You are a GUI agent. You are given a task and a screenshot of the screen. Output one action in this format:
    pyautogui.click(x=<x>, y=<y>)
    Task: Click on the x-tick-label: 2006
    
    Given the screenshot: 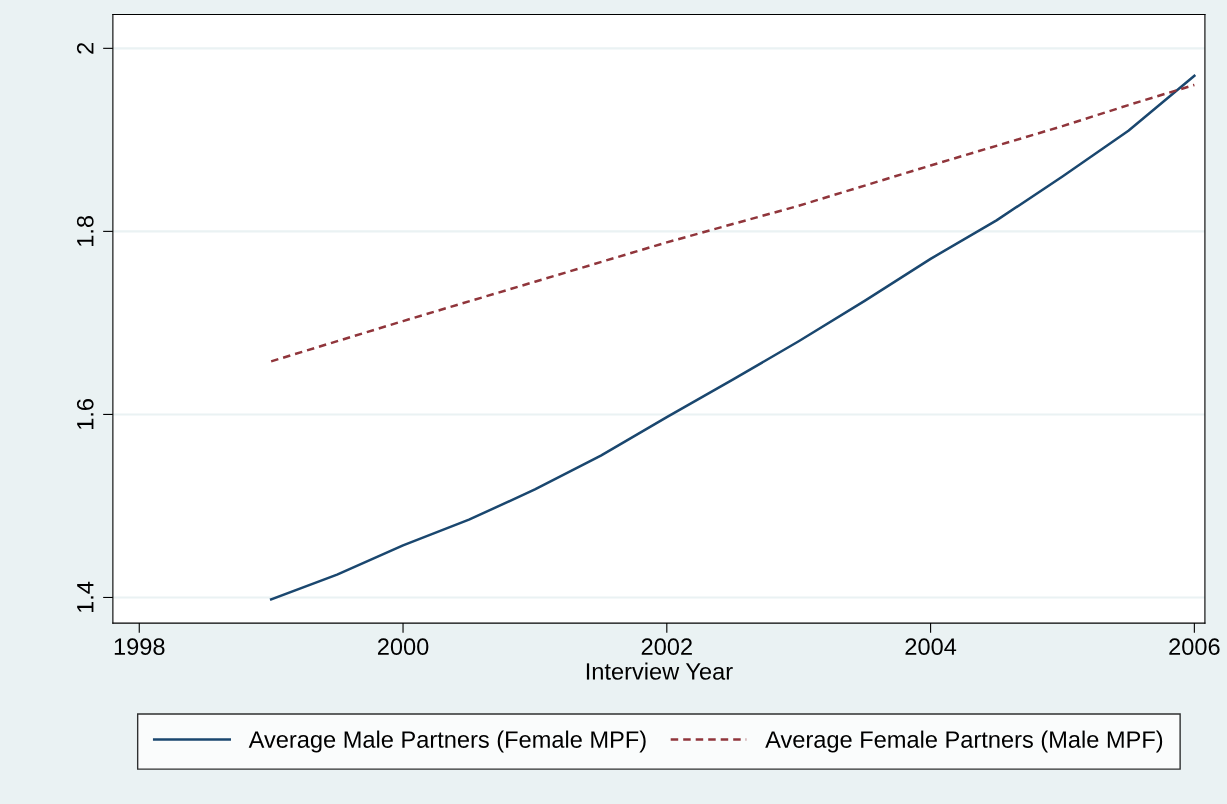 What is the action you would take?
    pyautogui.click(x=1194, y=647)
    